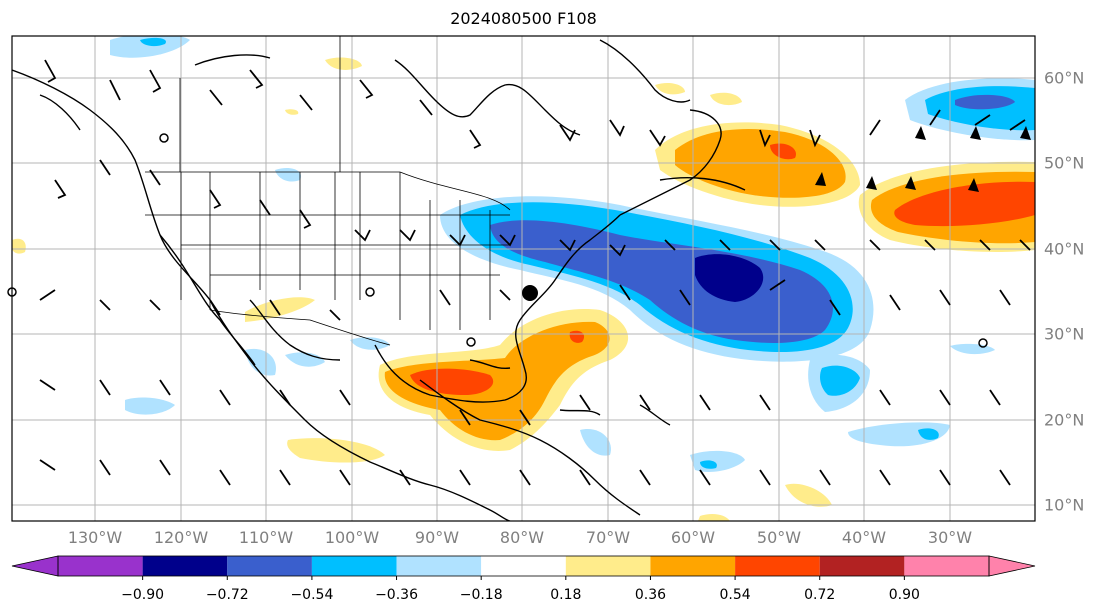 Image resolution: width=1105 pixels, height=615 pixels. What do you see at coordinates (864, 537) in the screenshot?
I see `lon-label: 40°W` at bounding box center [864, 537].